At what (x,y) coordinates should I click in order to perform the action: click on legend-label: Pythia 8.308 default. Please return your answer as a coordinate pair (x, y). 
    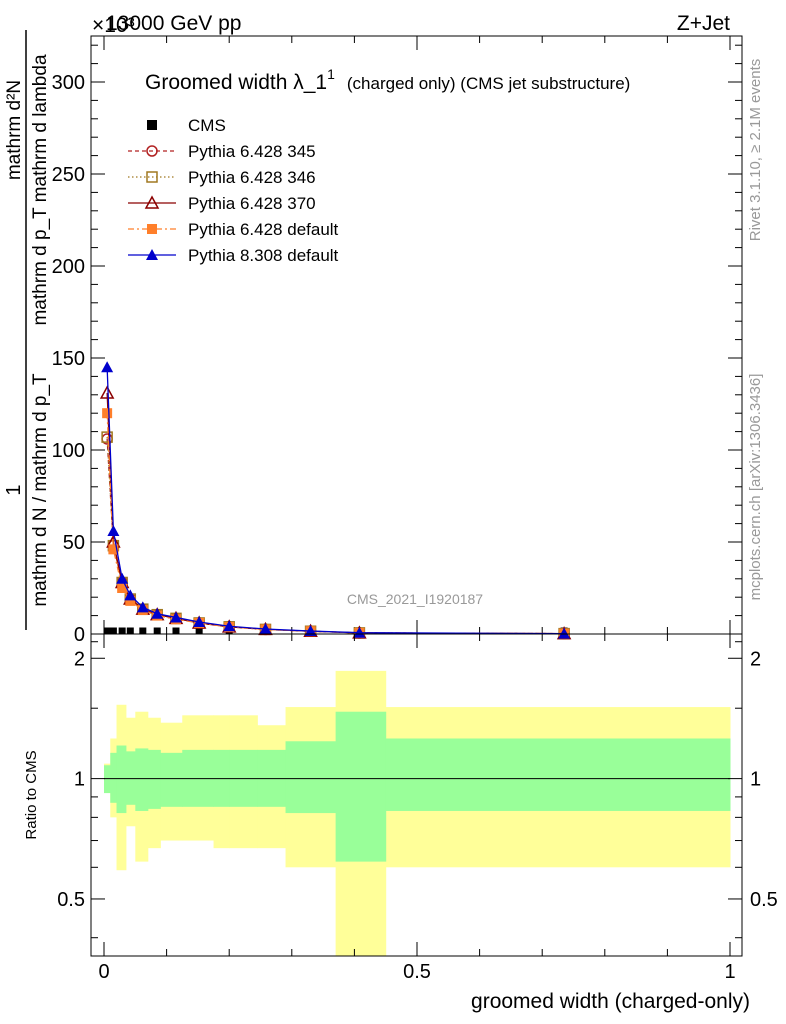
    Looking at the image, I should click on (263, 255).